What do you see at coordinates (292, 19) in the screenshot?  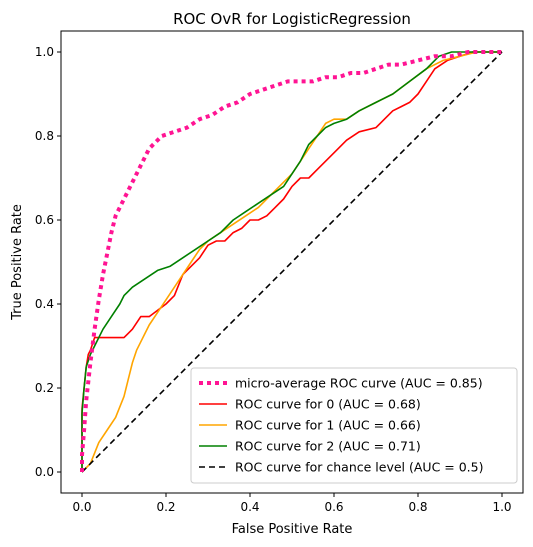 I see `chart-title: ROC OvR for LogisticRegression` at bounding box center [292, 19].